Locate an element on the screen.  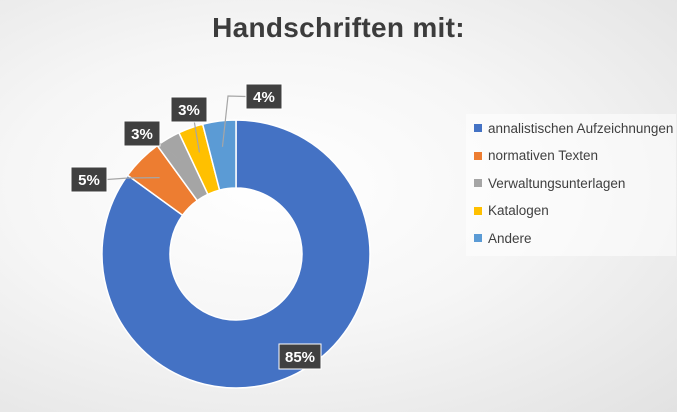
legend-item: Katalogen is located at coordinates (511, 211).